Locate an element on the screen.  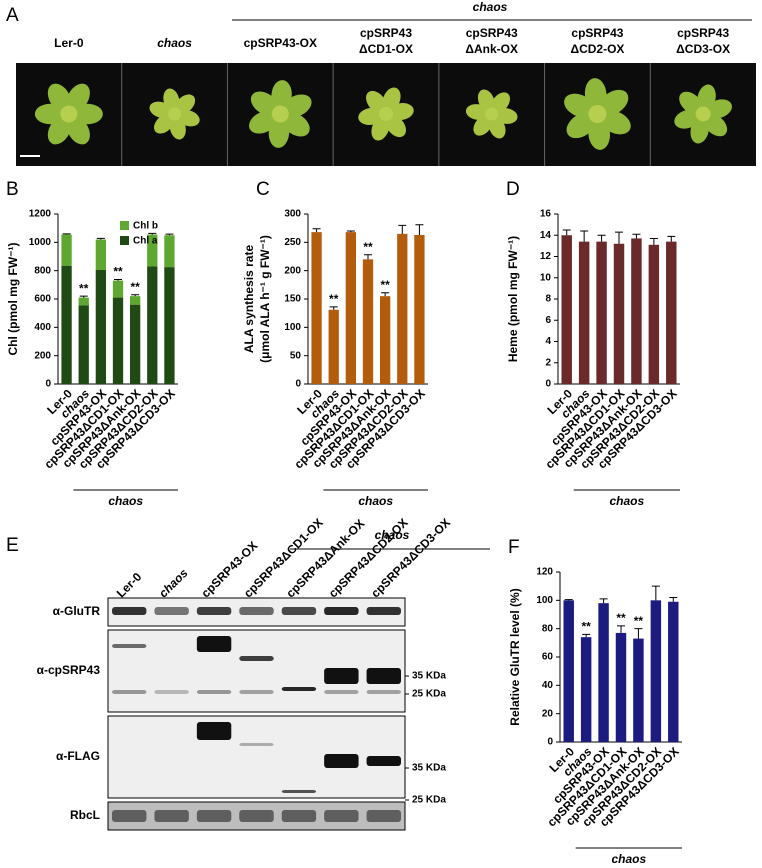
panel-label: C is located at coordinates (263, 189).